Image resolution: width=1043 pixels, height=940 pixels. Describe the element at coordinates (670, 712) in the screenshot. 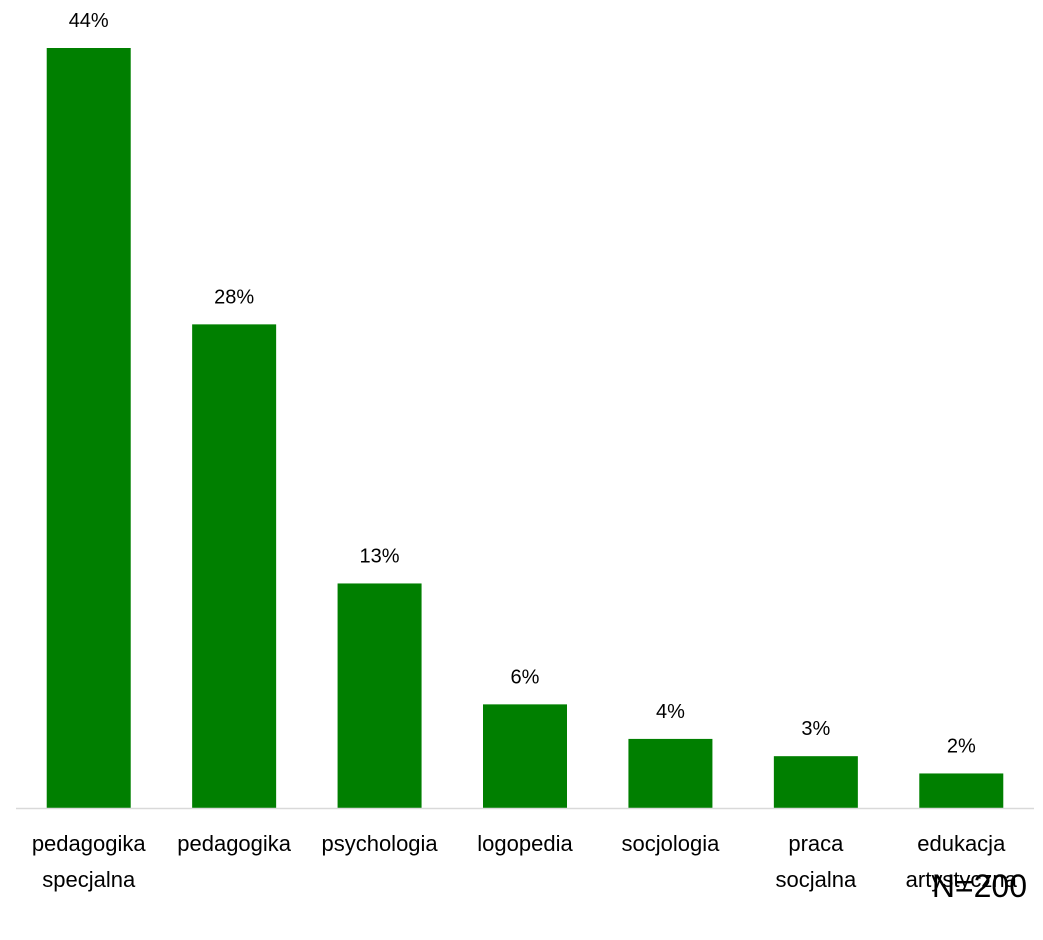

I see `value-label-4: 4%` at that location.